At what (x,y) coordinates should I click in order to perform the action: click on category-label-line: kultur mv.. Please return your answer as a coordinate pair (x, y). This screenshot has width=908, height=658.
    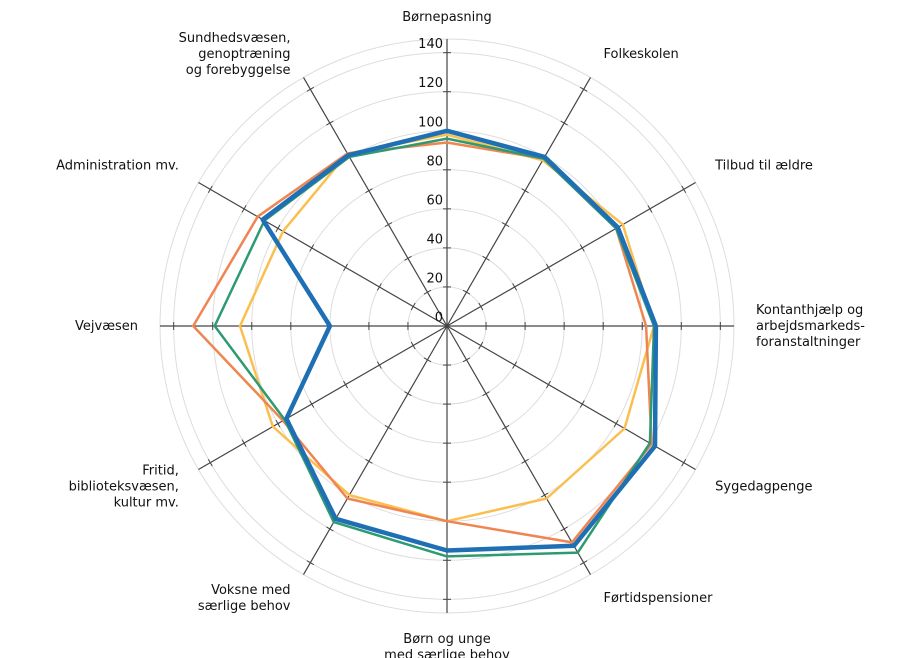
    Looking at the image, I should click on (146, 502).